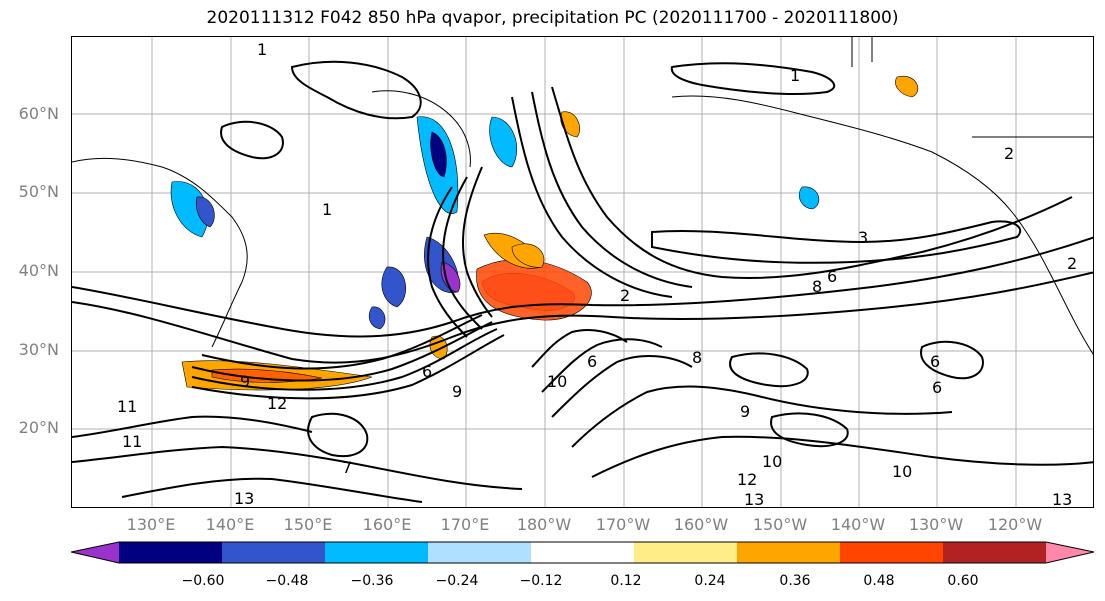  I want to click on lat-label-30n: 30°N, so click(38, 349).